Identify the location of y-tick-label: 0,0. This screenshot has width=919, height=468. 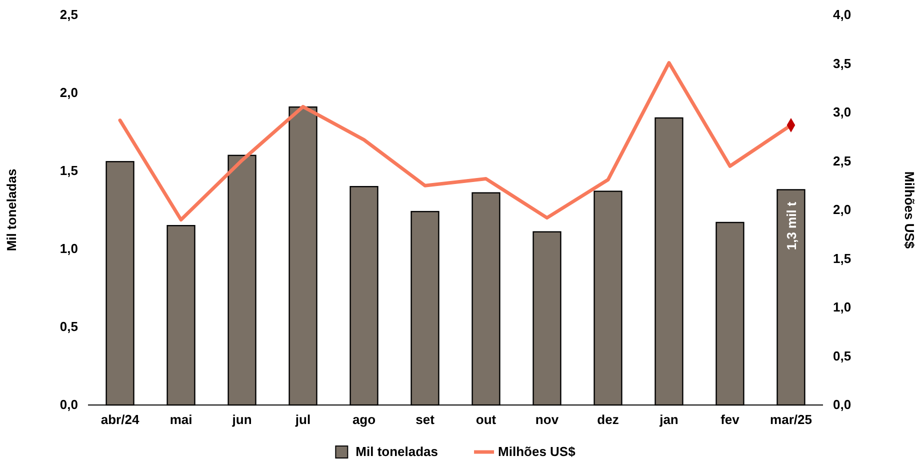
(69, 404).